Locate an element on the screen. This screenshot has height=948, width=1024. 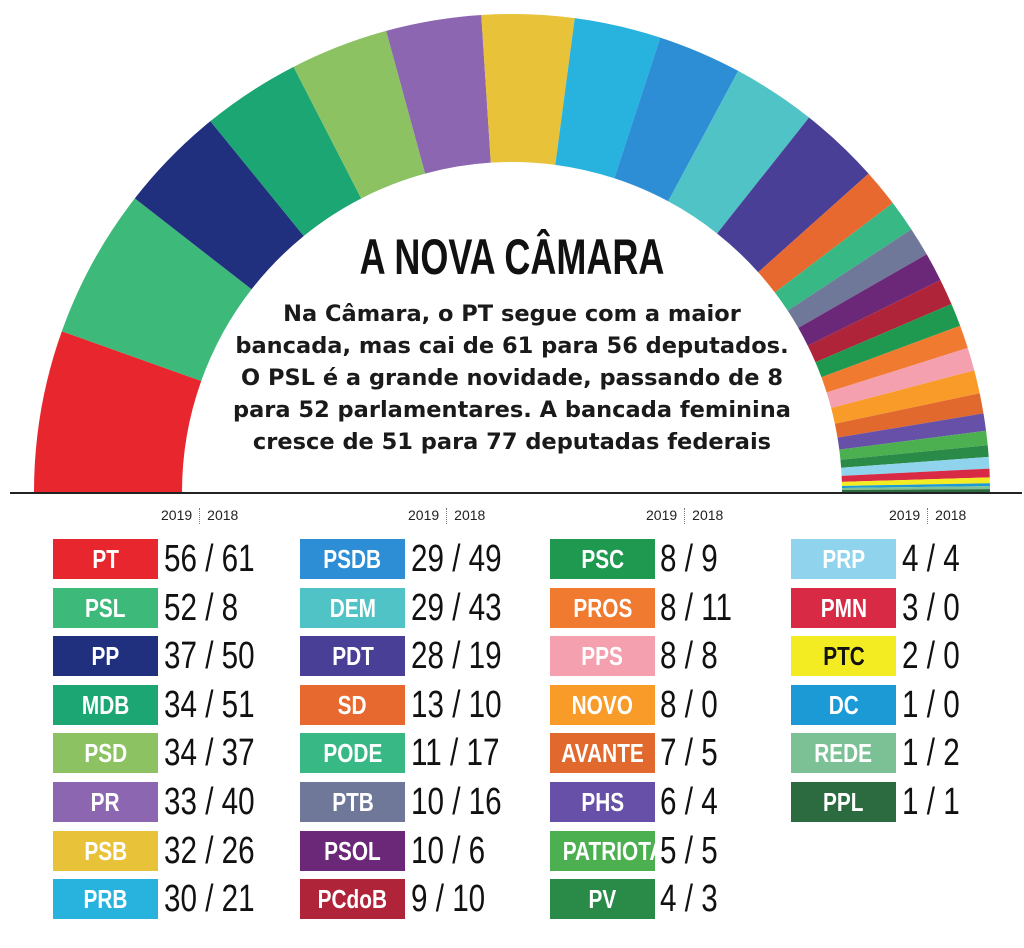
legend-row-patriota: PATRIOTA 5 / 5 is located at coordinates (670, 850).